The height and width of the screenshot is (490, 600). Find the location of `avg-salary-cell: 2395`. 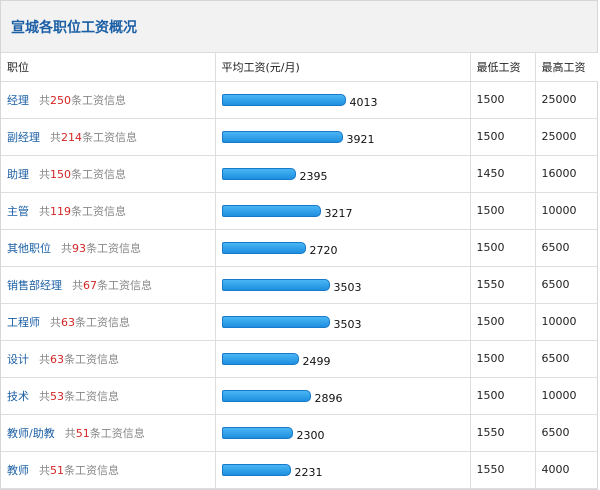

avg-salary-cell: 2395 is located at coordinates (343, 174).